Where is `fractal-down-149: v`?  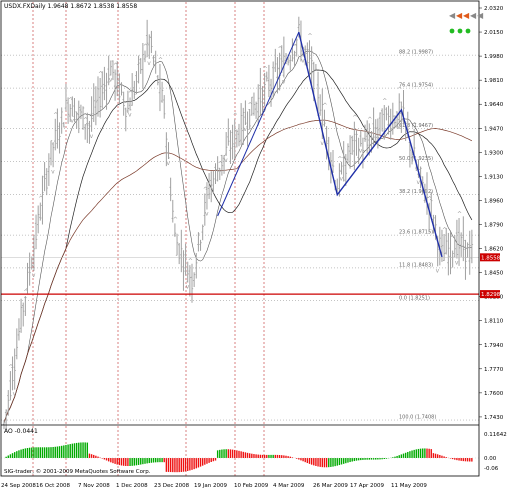
fractal-down-149: v is located at coordinates (322, 143).